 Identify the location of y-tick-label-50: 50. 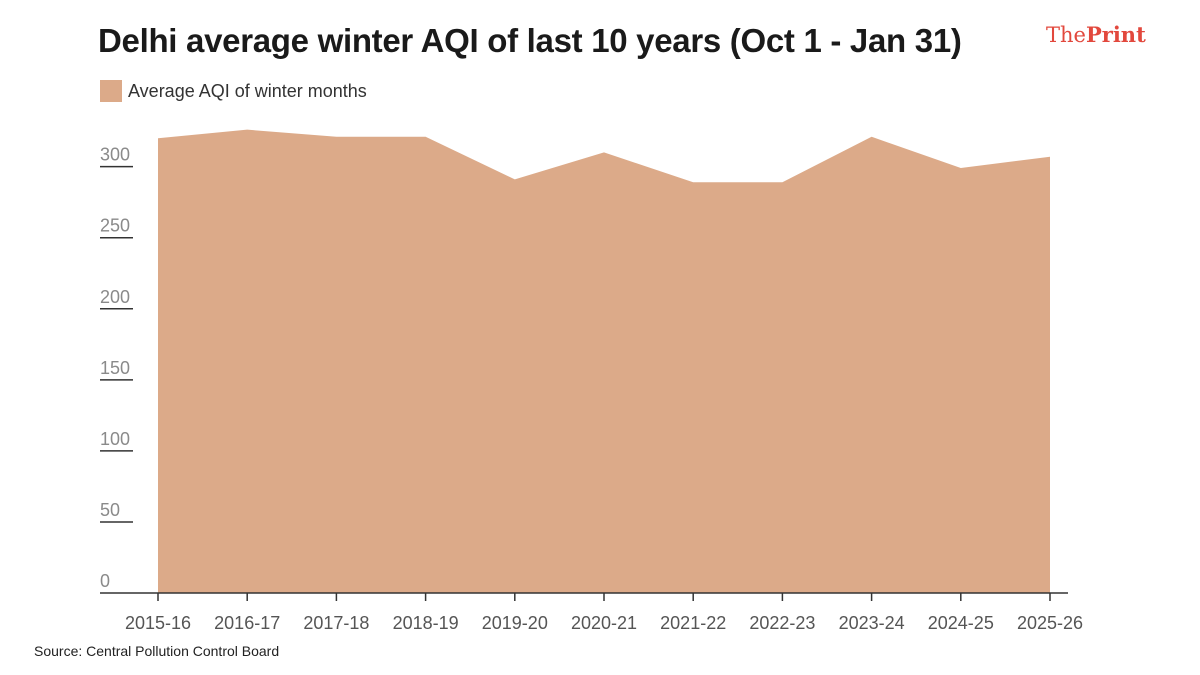
(110, 510).